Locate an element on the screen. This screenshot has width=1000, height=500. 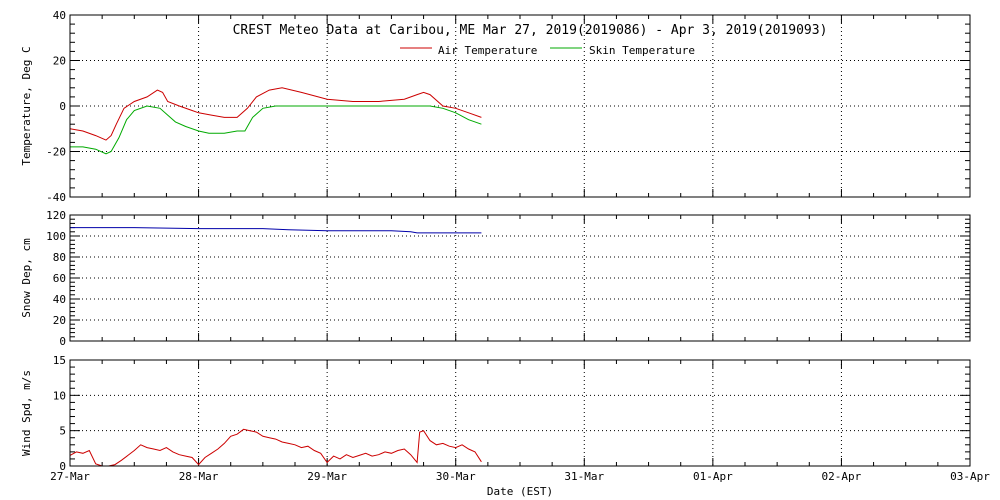
x-tick-label: 03-Apr is located at coordinates (970, 476).